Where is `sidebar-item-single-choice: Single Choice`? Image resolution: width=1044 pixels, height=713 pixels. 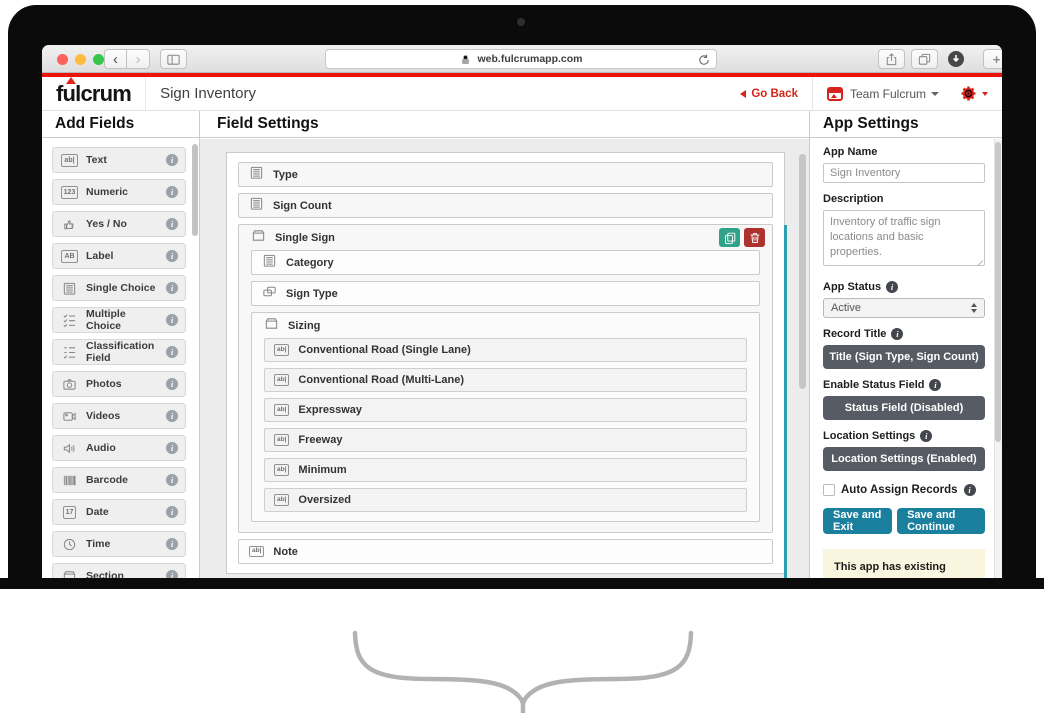 sidebar-item-single-choice: Single Choice is located at coordinates (119, 288).